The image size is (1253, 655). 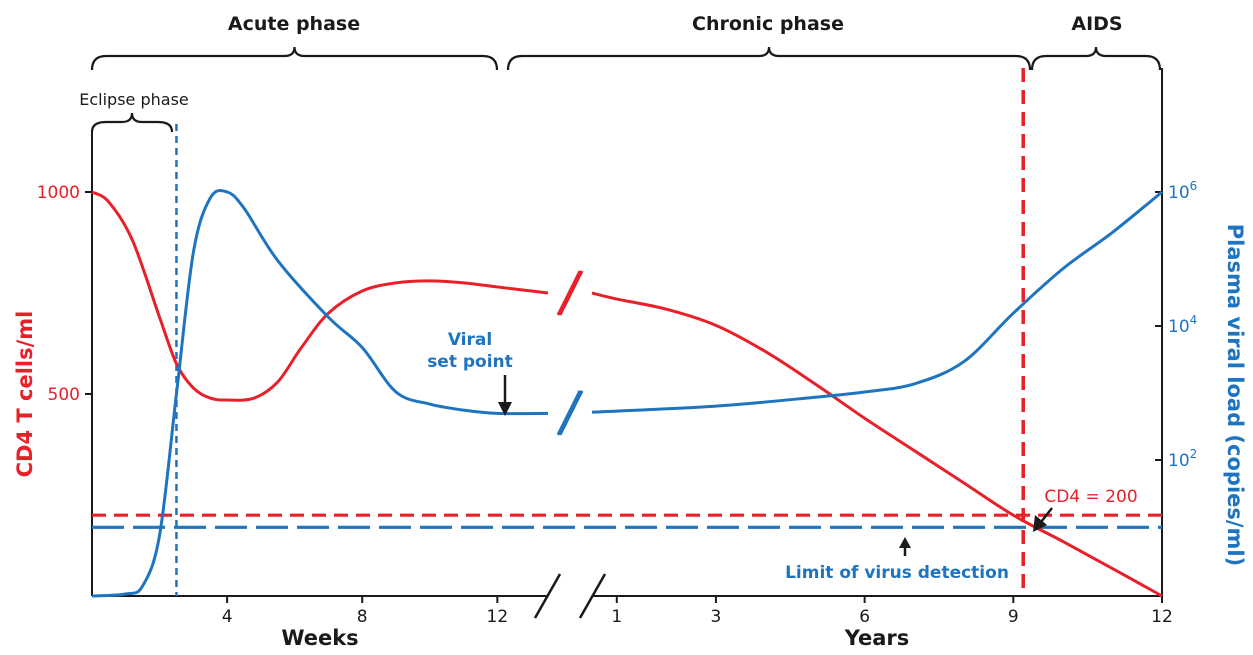 What do you see at coordinates (626, 89) in the screenshot?
I see `phase-braces` at bounding box center [626, 89].